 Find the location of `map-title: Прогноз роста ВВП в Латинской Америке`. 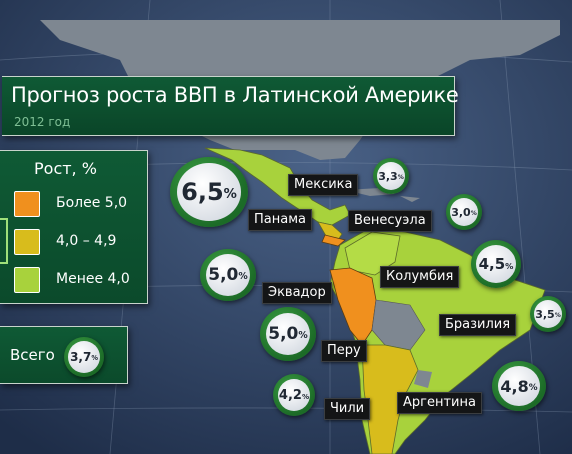

map-title: Прогноз роста ВВП в Латинской Америке is located at coordinates (235, 95).